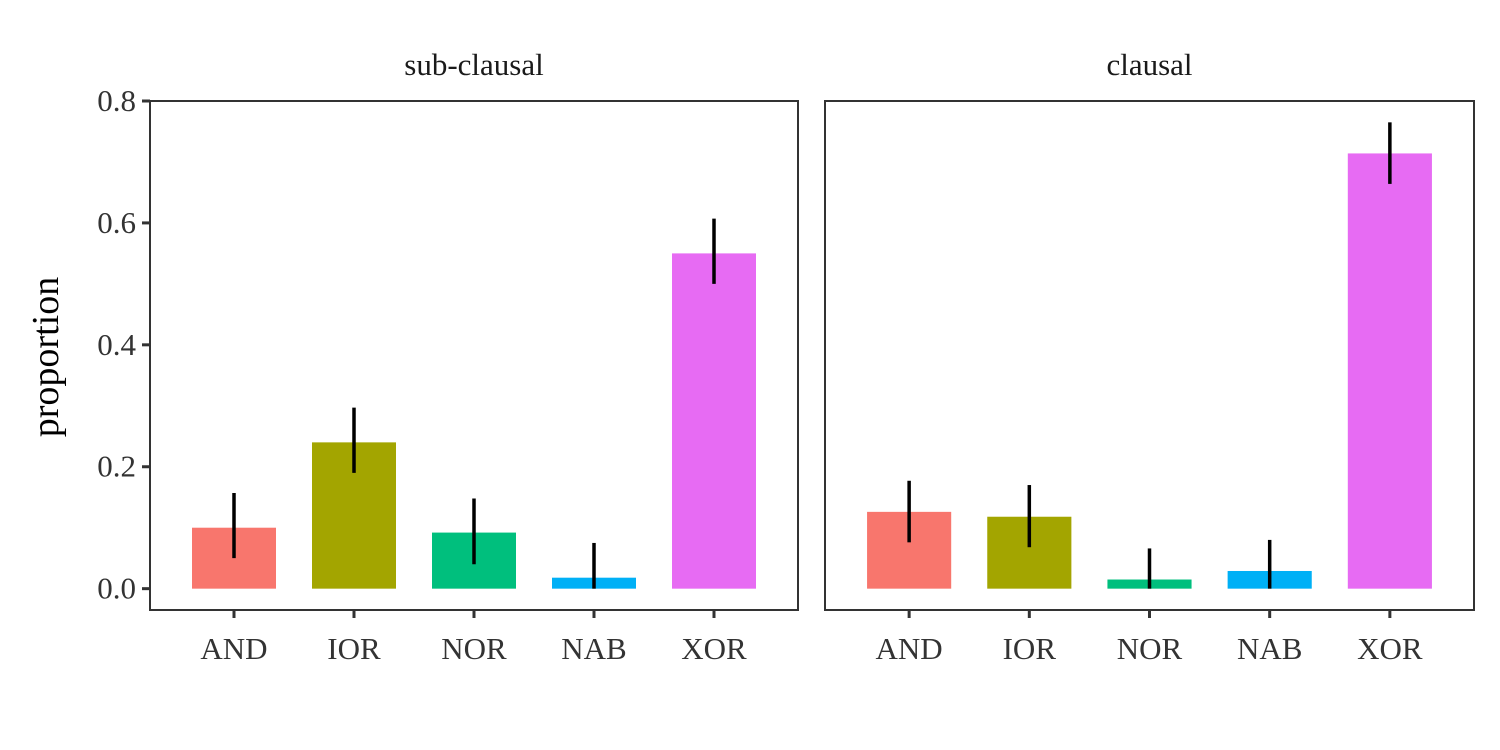  Describe the element at coordinates (116, 344) in the screenshot. I see `y-tick-label: 0.4` at that location.